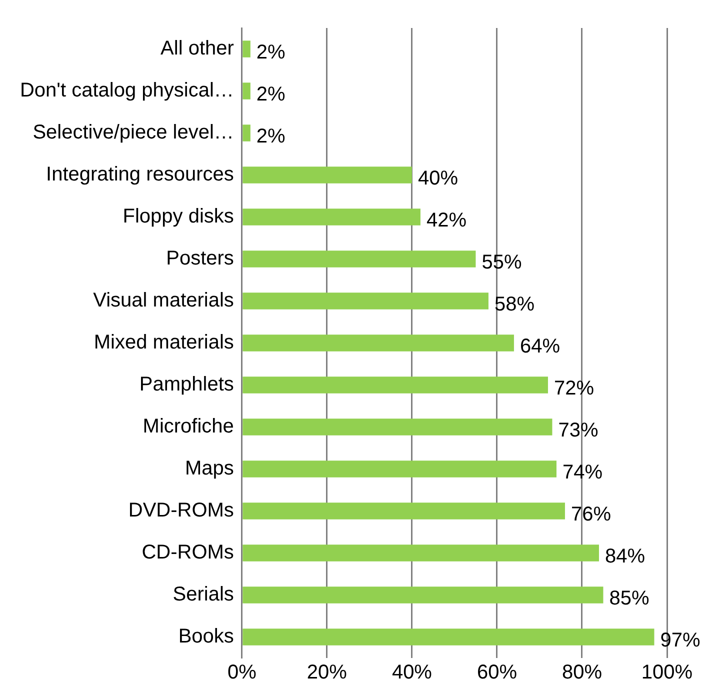  I want to click on y-tick-label: Serials, so click(203, 595).